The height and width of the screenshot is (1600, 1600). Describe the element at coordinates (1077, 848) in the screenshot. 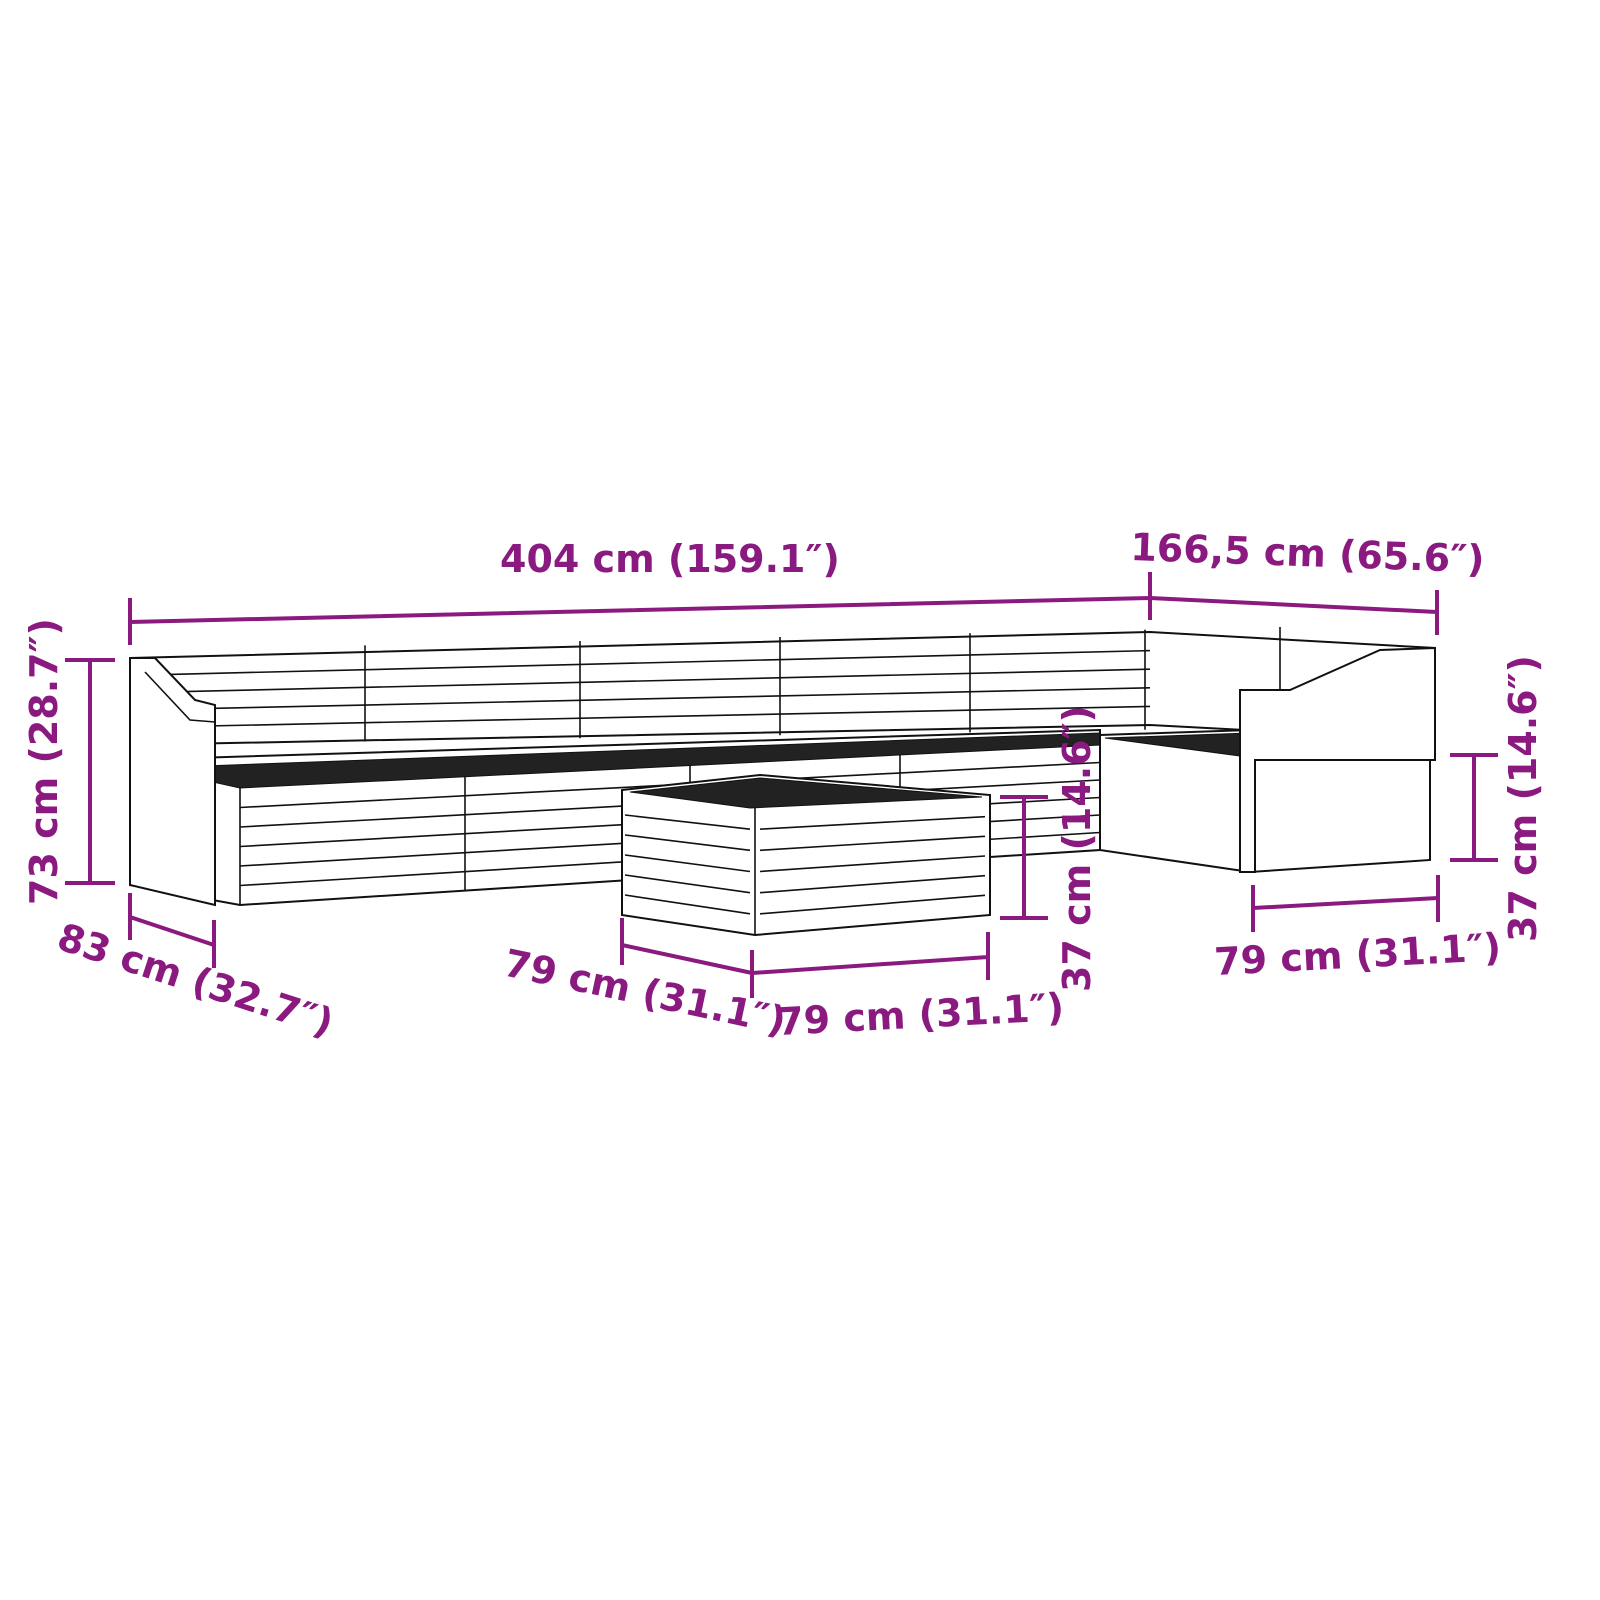

I see `ottoman-height-label: 37 cm (14.6″)` at that location.